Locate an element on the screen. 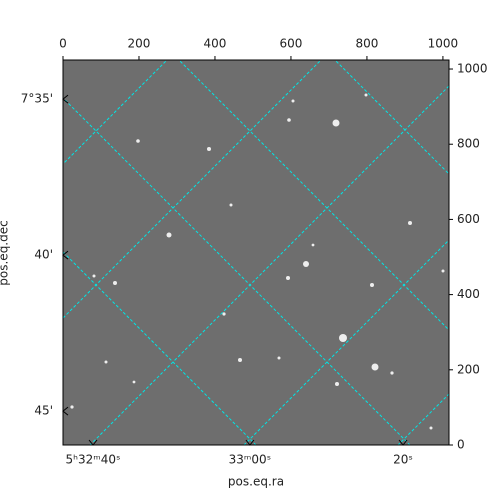 The width and height of the screenshot is (500, 504). x-tick-label: 200 is located at coordinates (139, 44).